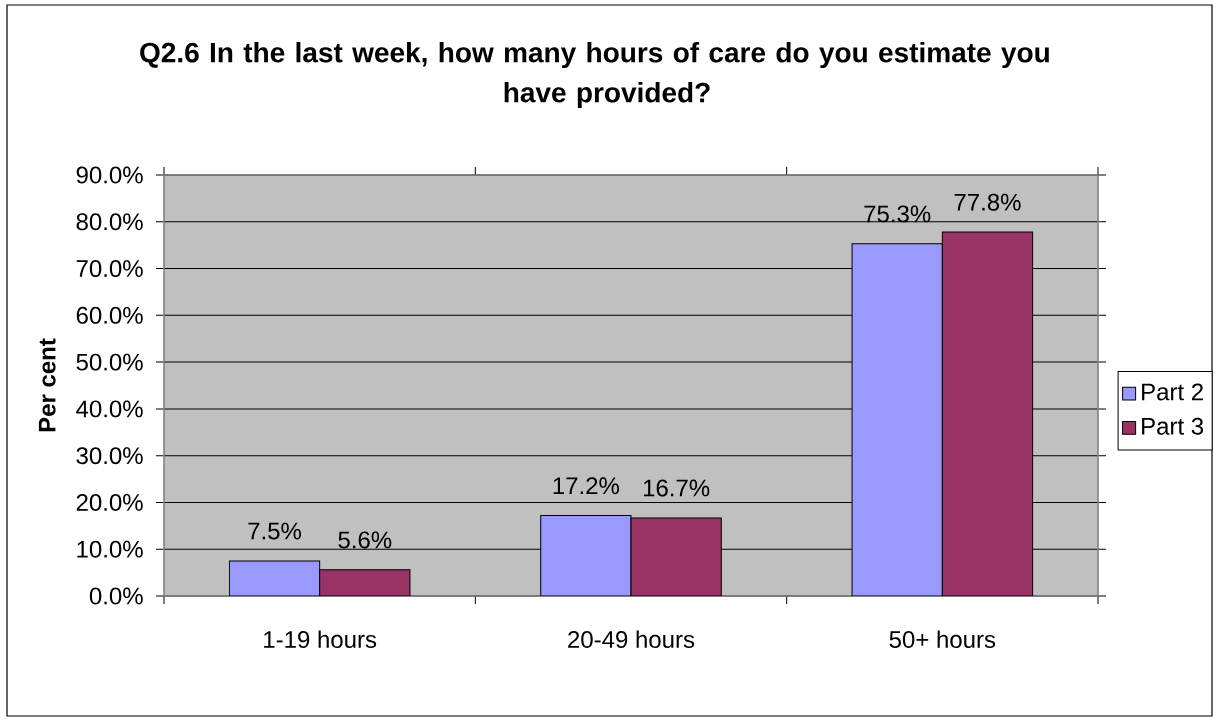 The image size is (1215, 720). What do you see at coordinates (987, 202) in the screenshot?
I see `data-label: 77.8%` at bounding box center [987, 202].